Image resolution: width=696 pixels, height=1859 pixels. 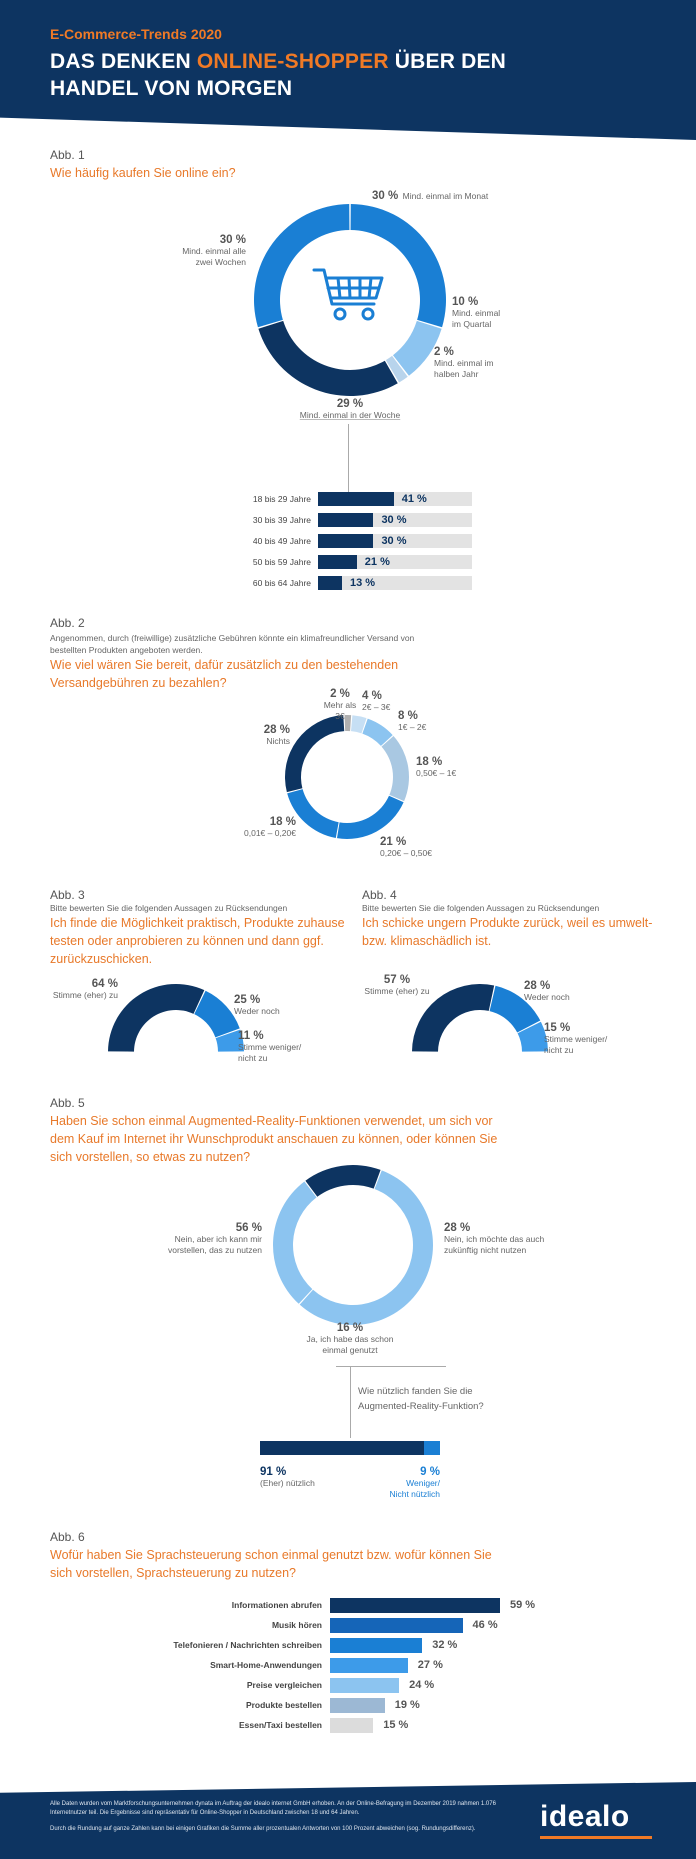 I want to click on label-notuseful: 9 % Weniger/ Nicht nützlich, so click(x=410, y=1483).